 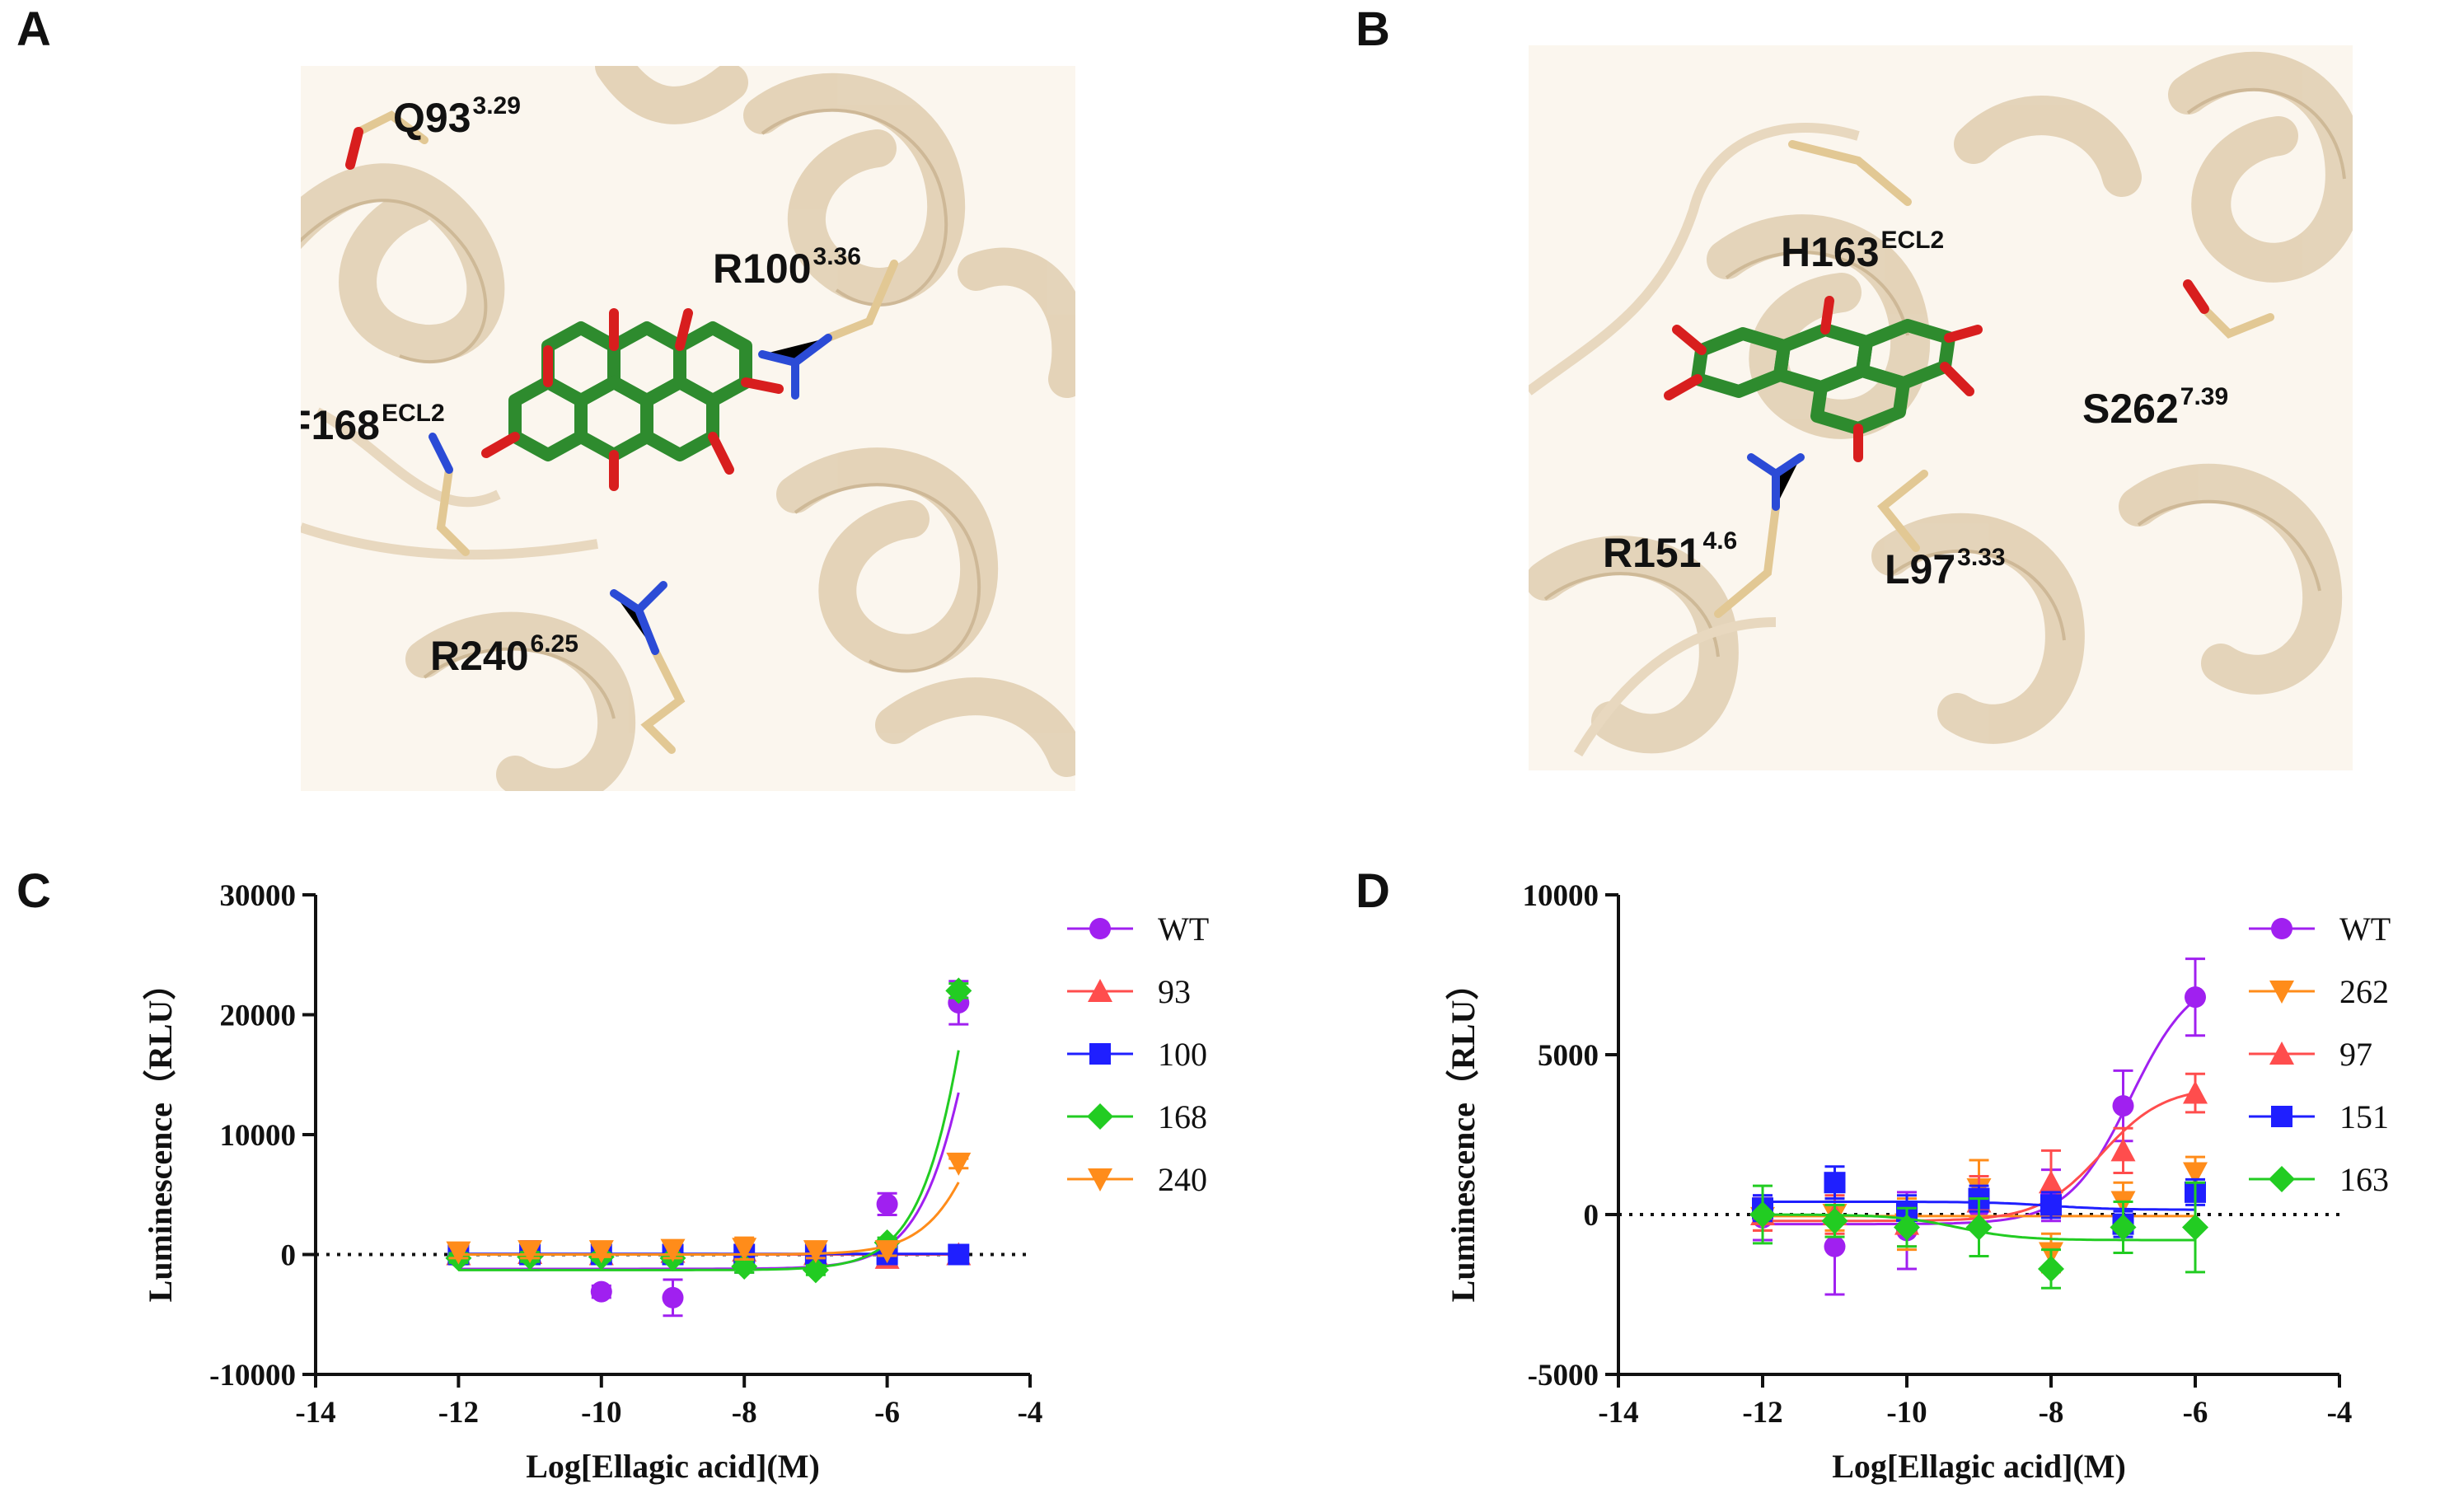 What do you see at coordinates (504, 654) in the screenshot?
I see `residue-label-r240: R2406.25` at bounding box center [504, 654].